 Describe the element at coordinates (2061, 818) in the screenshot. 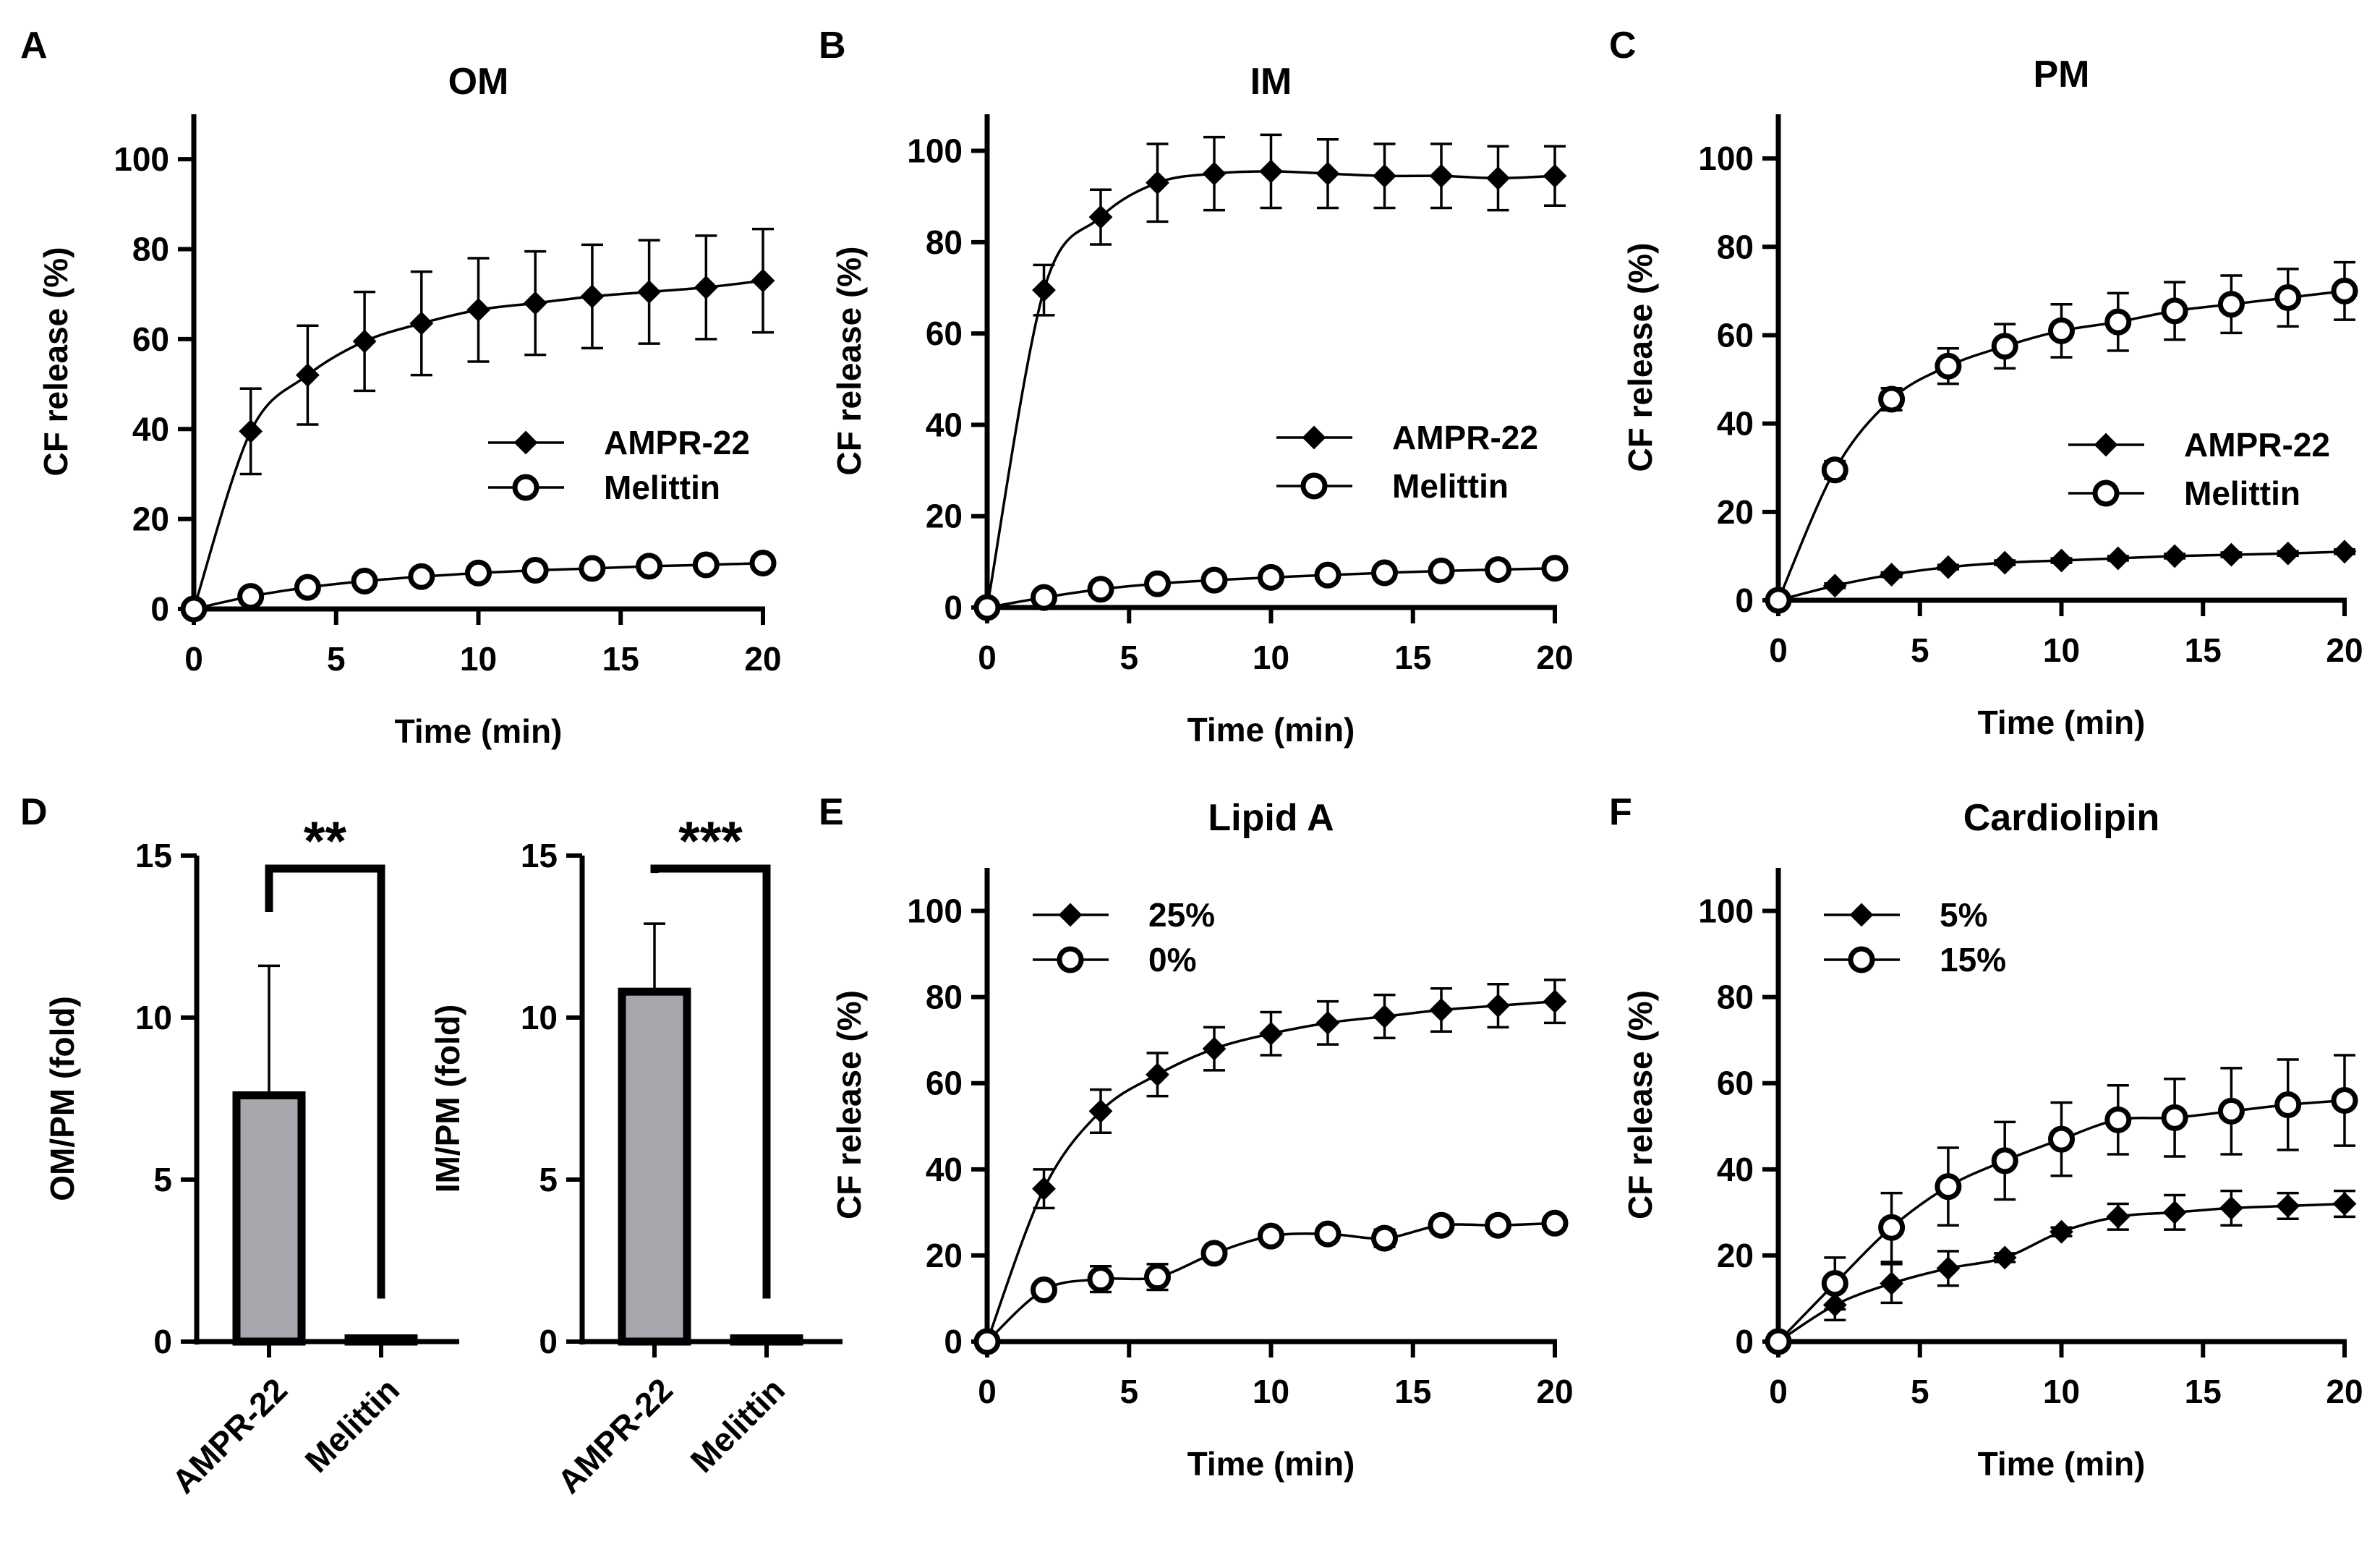

I see `chart-title: Cardiolipin` at that location.